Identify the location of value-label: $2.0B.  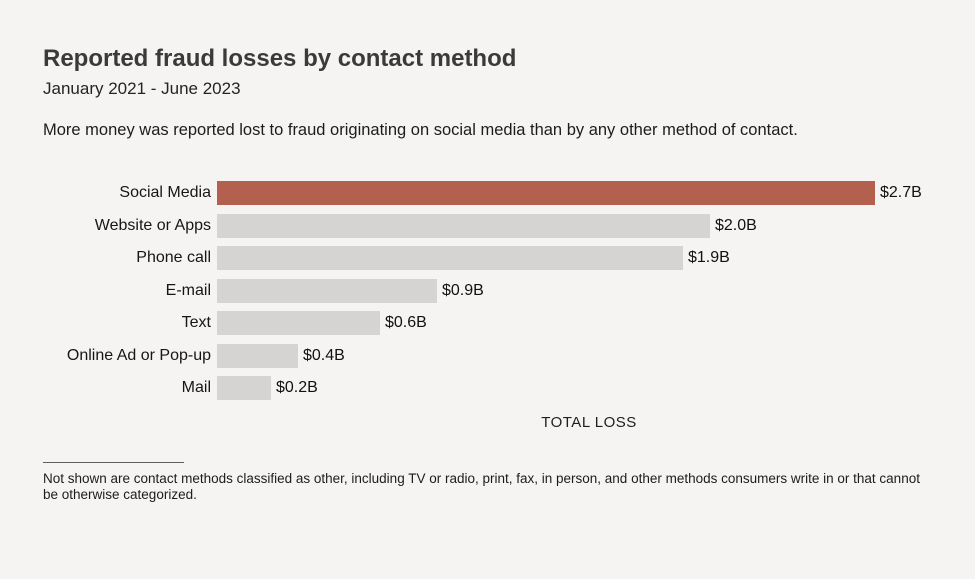
(736, 225).